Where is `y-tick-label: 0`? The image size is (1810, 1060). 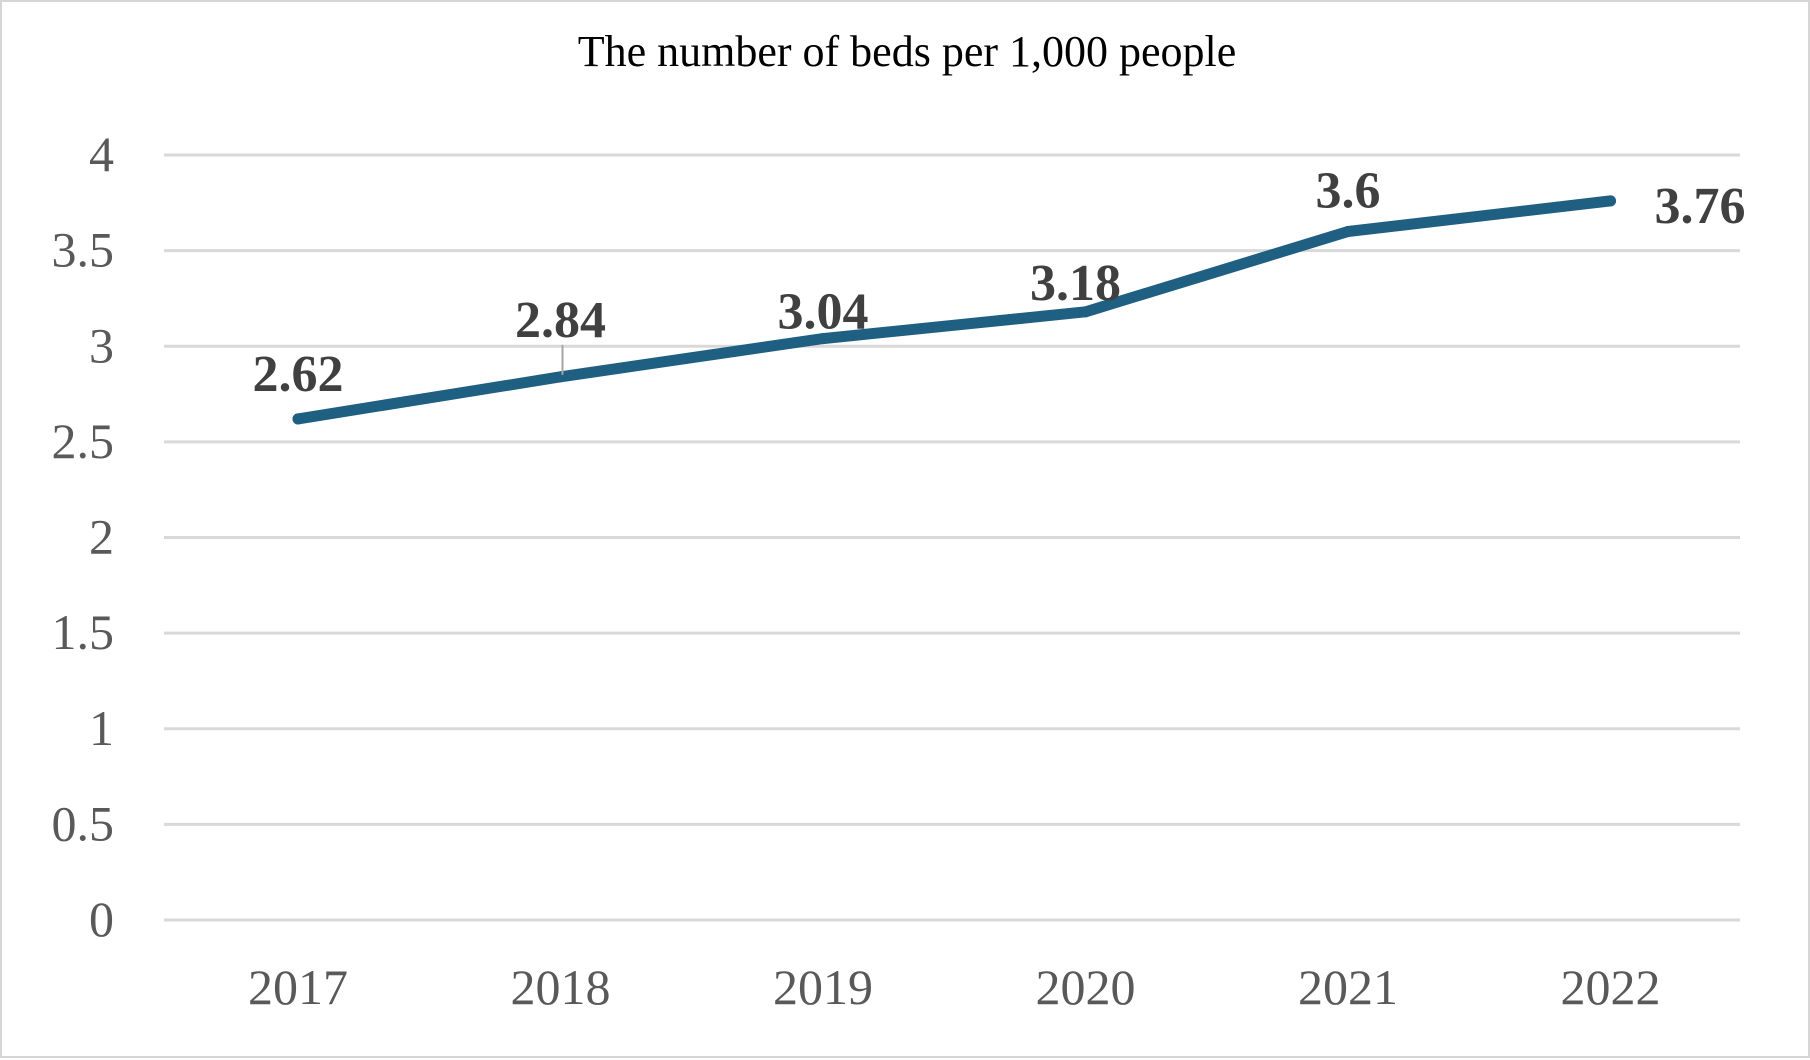 y-tick-label: 0 is located at coordinates (101, 919).